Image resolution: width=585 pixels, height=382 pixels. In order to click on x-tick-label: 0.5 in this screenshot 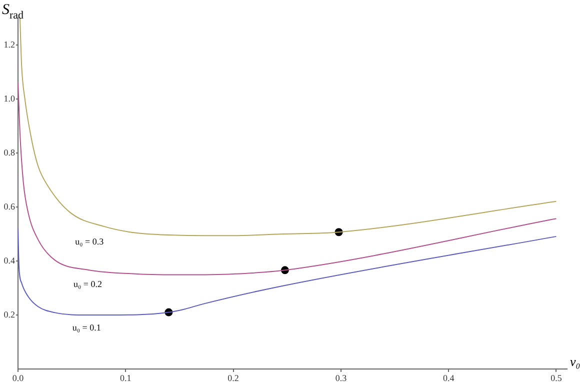, I will do `click(556, 377)`.